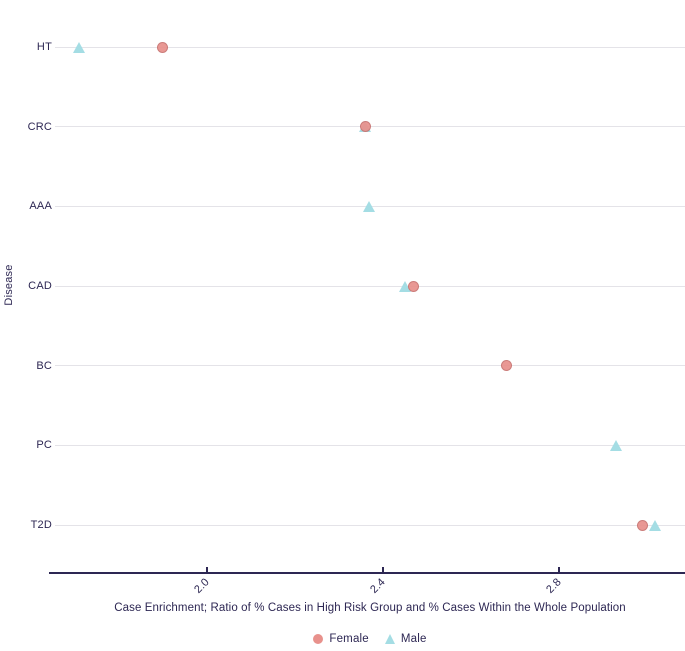  Describe the element at coordinates (414, 286) in the screenshot. I see `point-female-cad` at that location.